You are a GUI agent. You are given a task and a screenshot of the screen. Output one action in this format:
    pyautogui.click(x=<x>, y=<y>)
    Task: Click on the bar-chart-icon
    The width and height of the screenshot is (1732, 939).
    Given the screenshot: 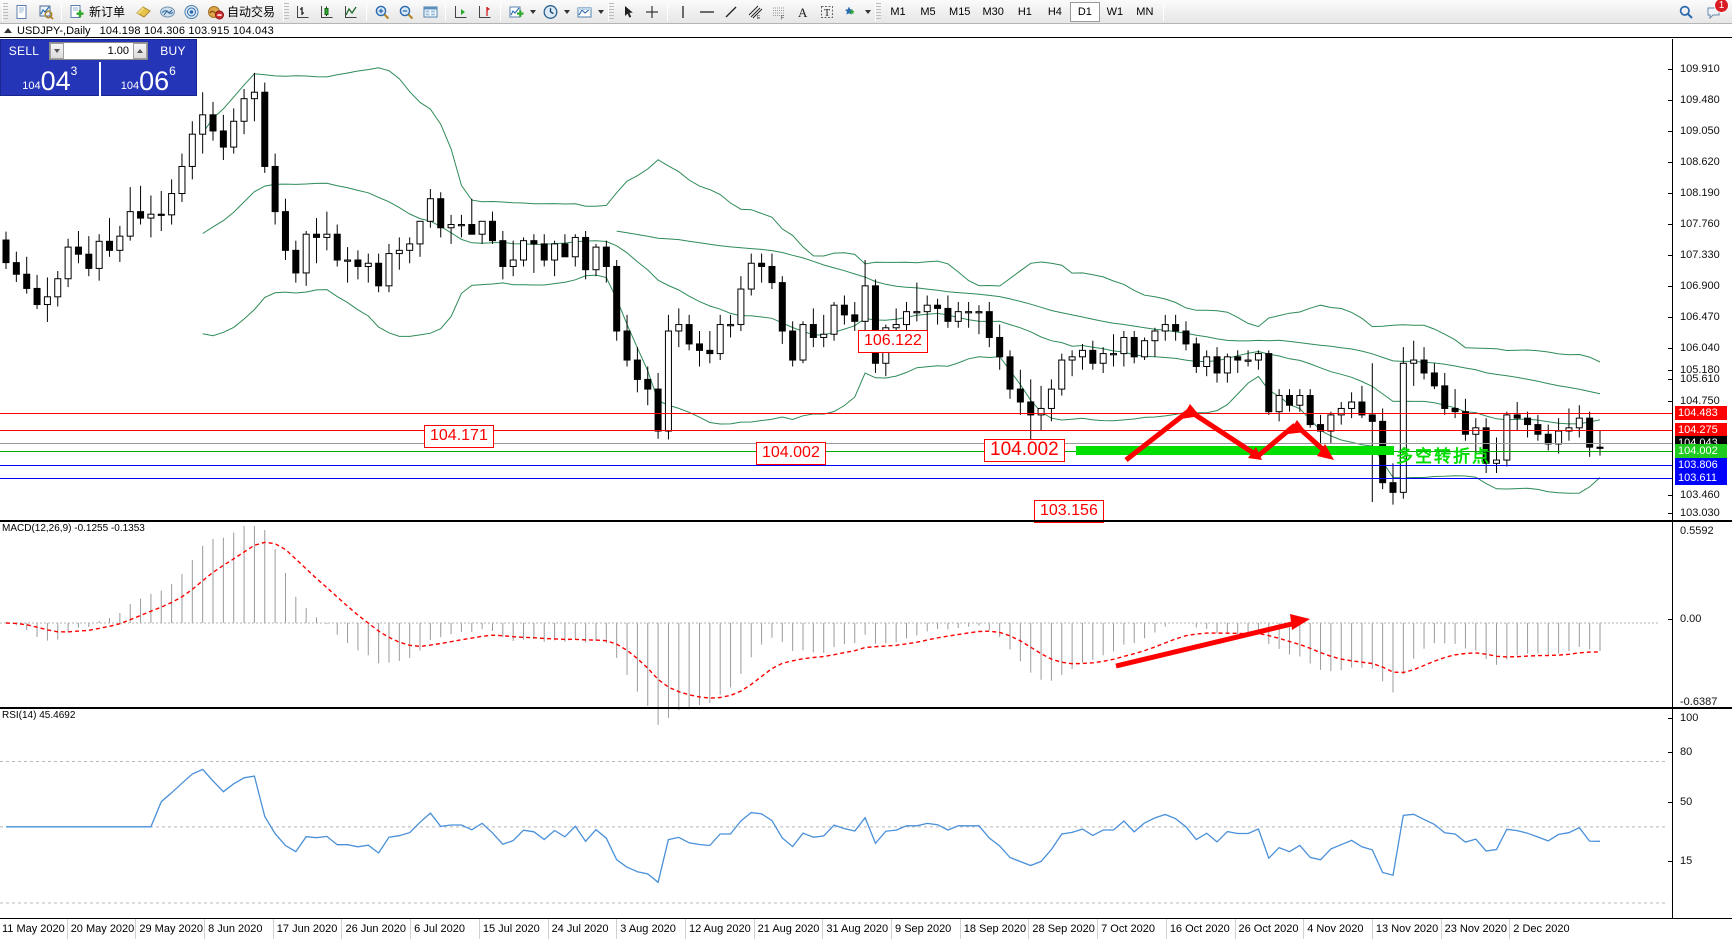 What is the action you would take?
    pyautogui.click(x=303, y=12)
    